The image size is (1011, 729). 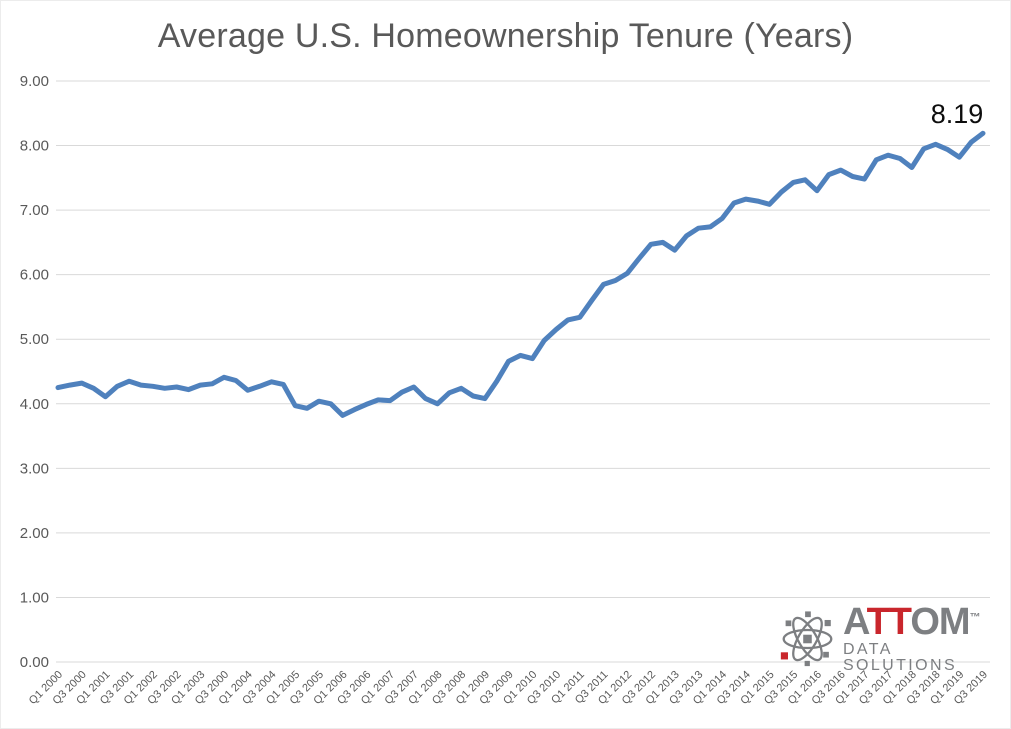 I want to click on brand-letters-tt: TT, so click(x=889, y=622).